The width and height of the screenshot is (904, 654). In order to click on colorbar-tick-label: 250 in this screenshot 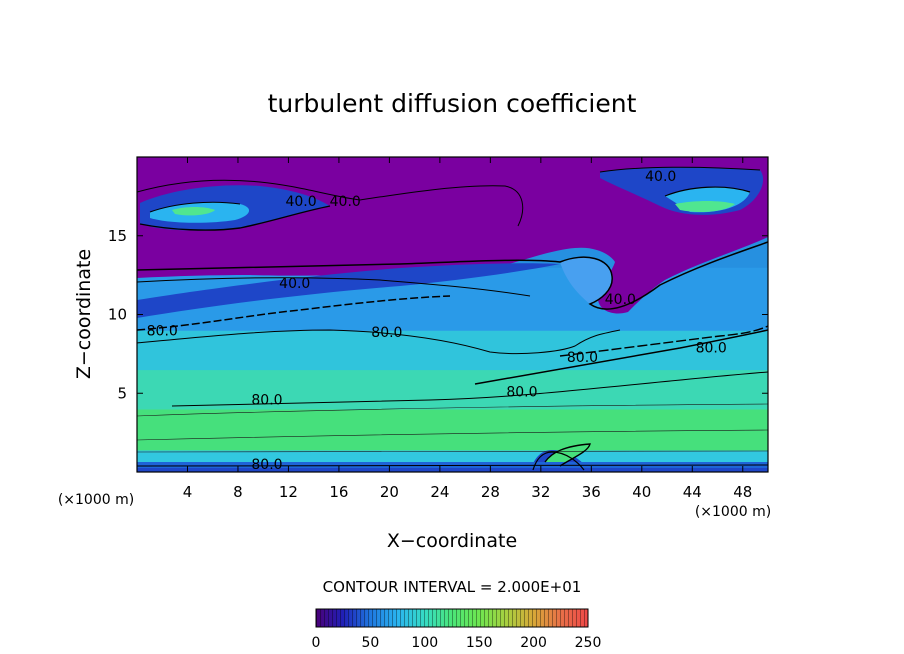, I will do `click(588, 643)`.